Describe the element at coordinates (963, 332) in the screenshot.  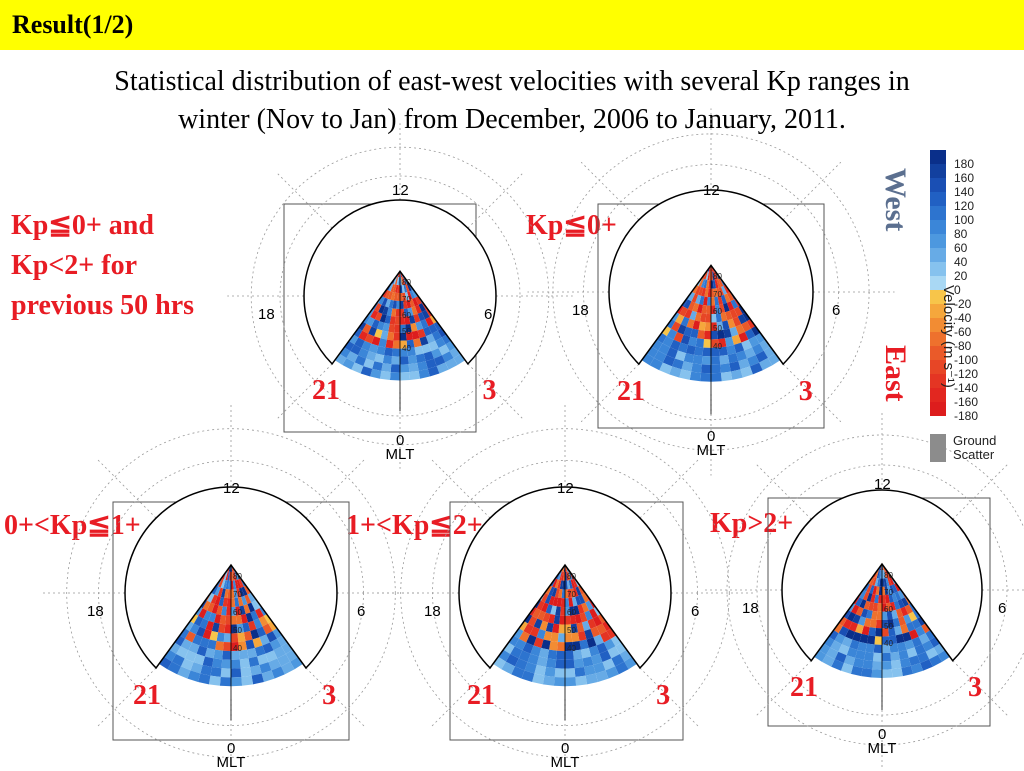
I see `colorbar-tick: -60` at that location.